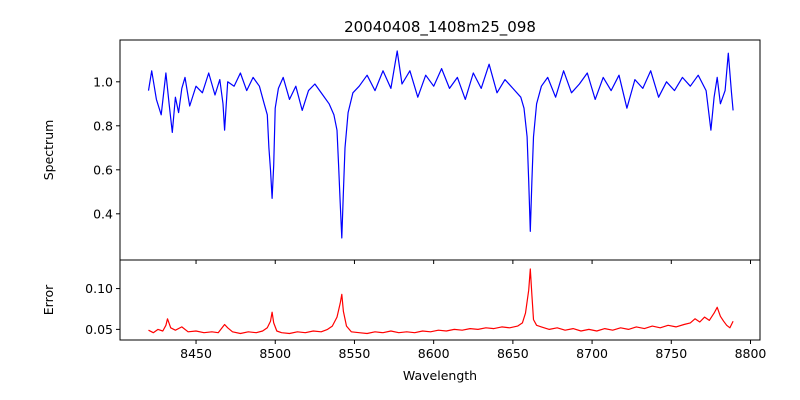 The height and width of the screenshot is (400, 800). Describe the element at coordinates (103, 213) in the screenshot. I see `spectrum-y-tick-label: 0.4` at that location.